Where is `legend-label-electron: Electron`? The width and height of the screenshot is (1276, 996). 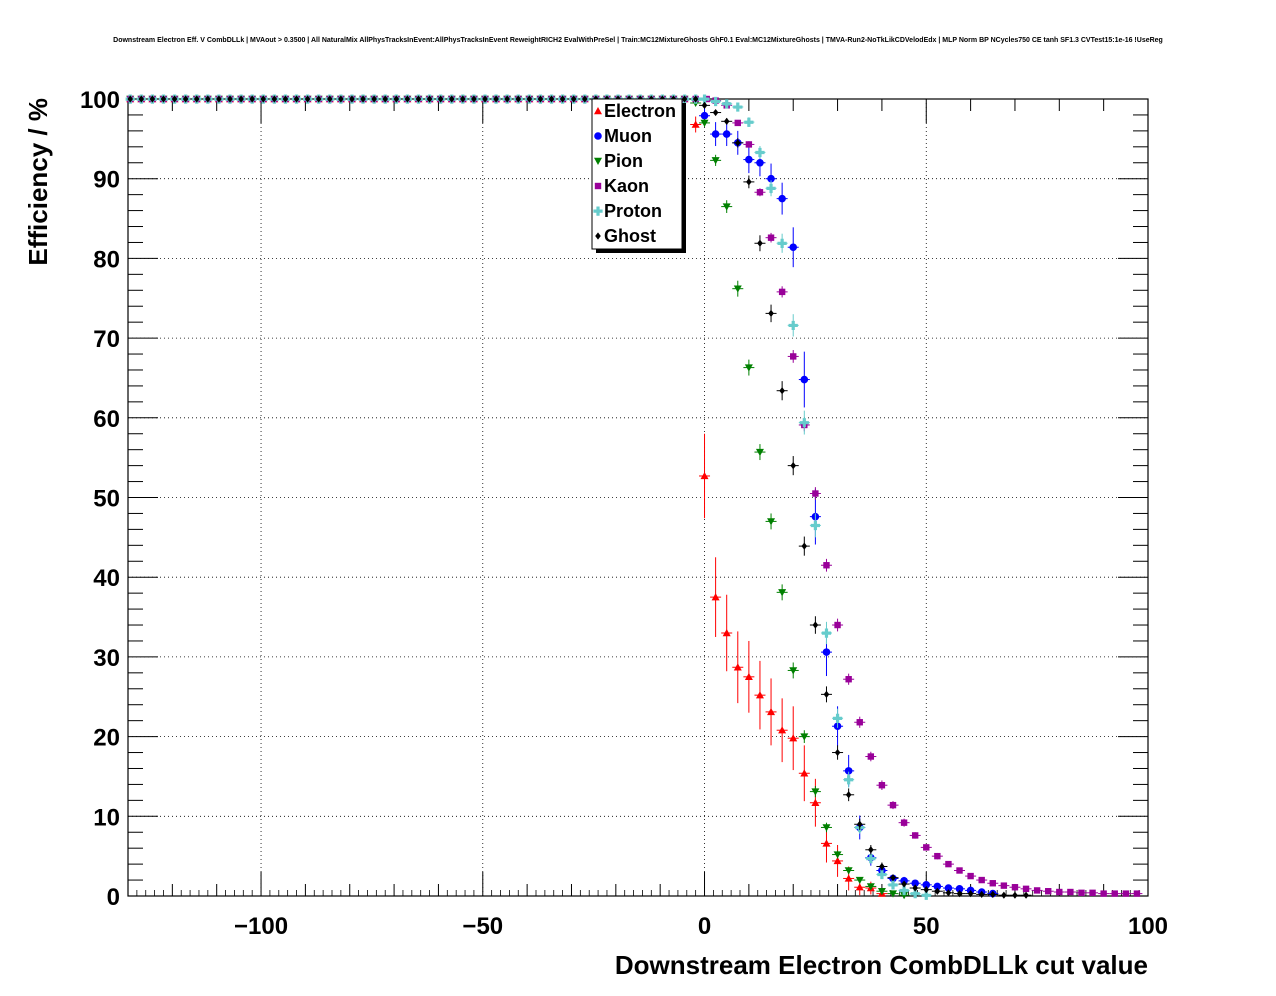 legend-label-electron: Electron is located at coordinates (640, 111).